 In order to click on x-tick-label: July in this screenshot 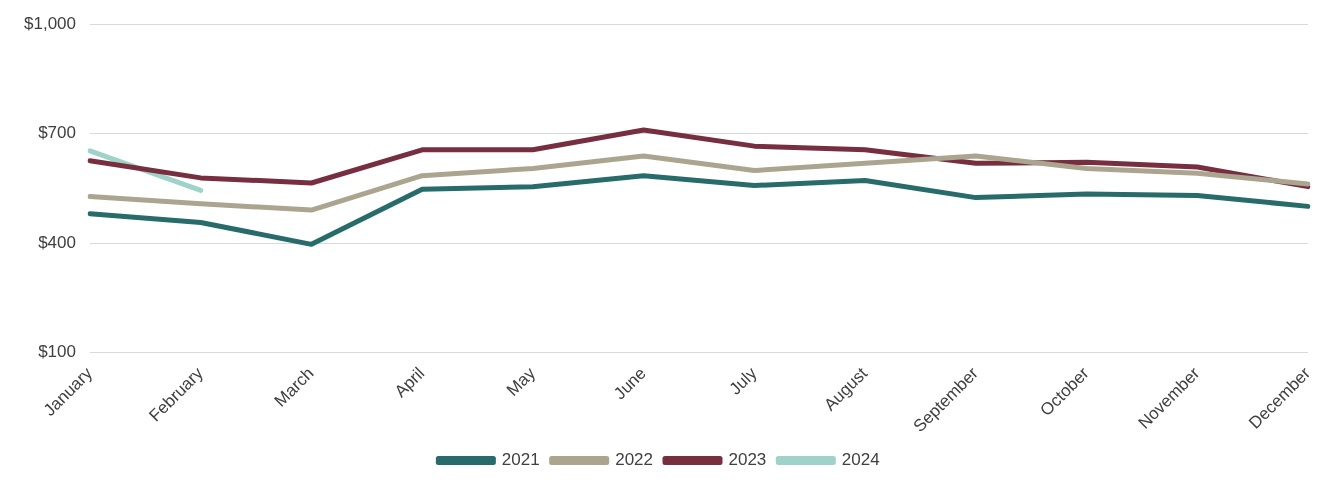, I will do `click(743, 381)`.